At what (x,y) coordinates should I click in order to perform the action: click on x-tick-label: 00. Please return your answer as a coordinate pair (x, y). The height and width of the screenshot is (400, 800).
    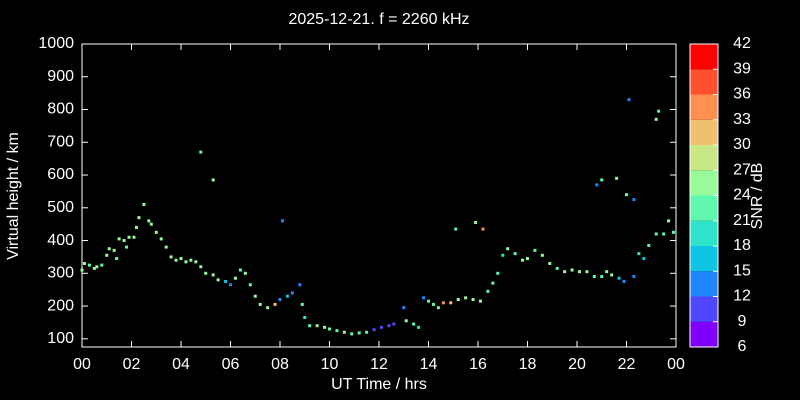
    Looking at the image, I should click on (676, 364).